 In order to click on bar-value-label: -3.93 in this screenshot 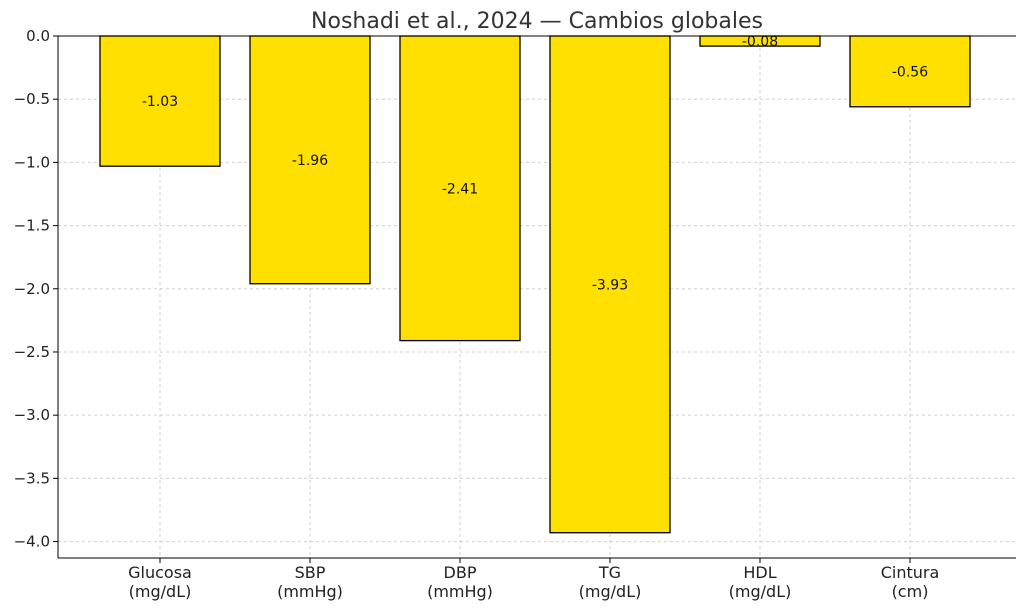, I will do `click(610, 285)`.